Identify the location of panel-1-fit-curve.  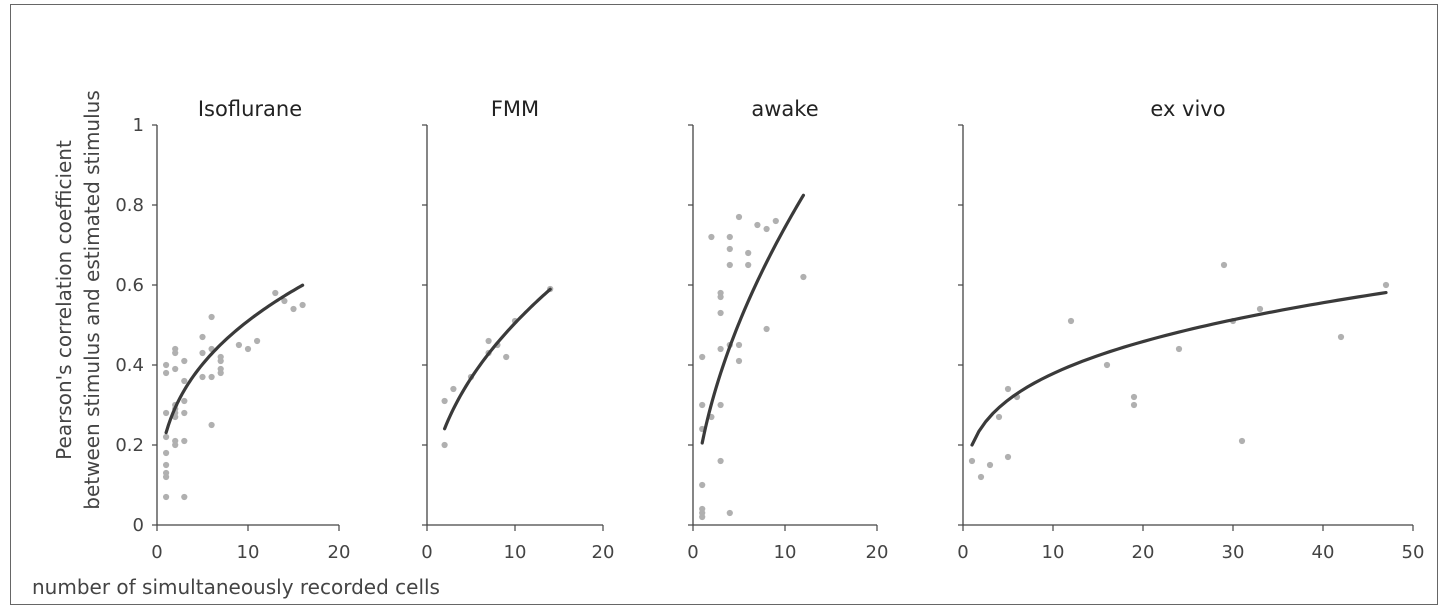
(234, 359).